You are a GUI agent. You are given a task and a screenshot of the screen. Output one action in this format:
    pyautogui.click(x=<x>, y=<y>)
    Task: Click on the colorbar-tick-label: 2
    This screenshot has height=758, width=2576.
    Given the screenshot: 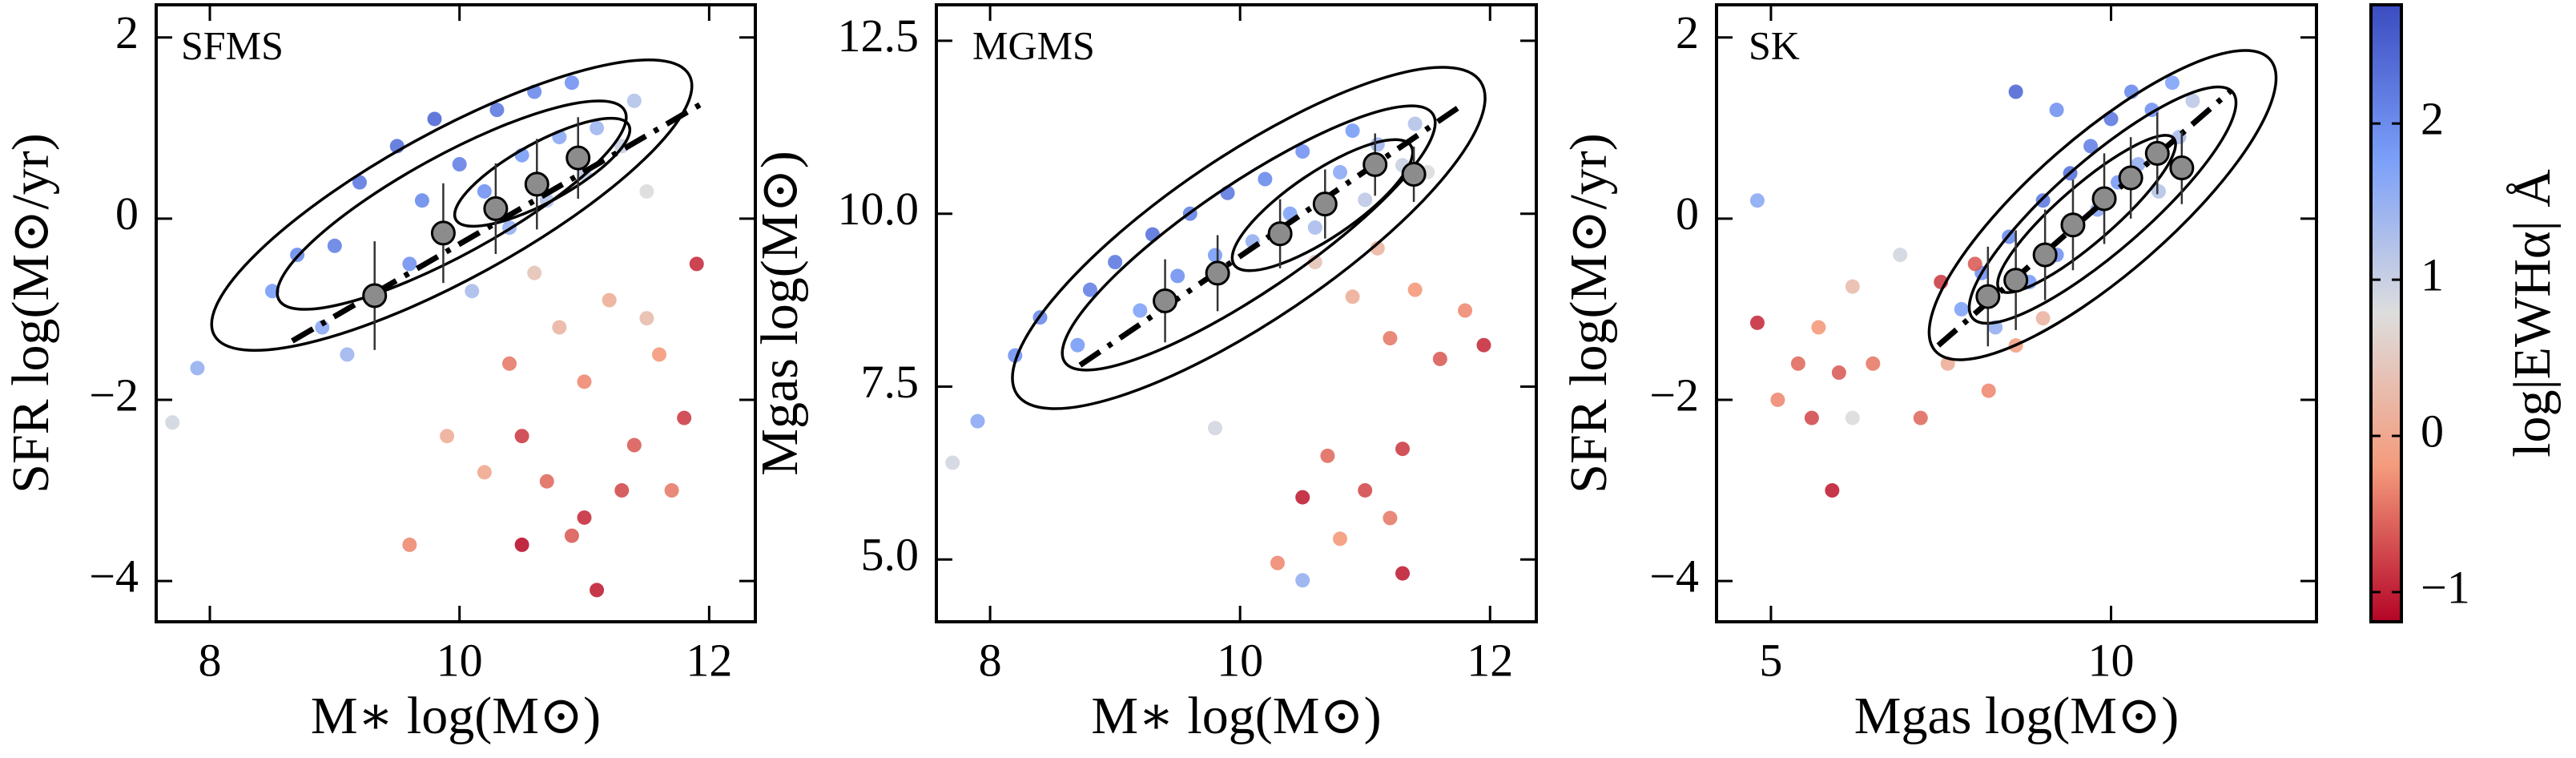 What is the action you would take?
    pyautogui.click(x=2432, y=118)
    